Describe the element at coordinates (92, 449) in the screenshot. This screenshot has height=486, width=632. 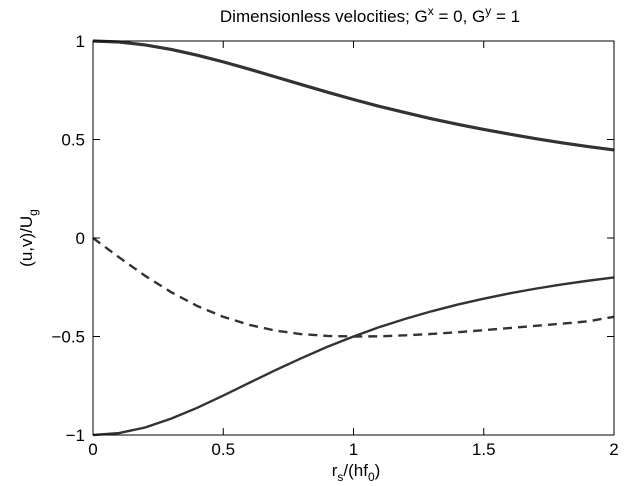
I see `x-tick-label: 0` at that location.